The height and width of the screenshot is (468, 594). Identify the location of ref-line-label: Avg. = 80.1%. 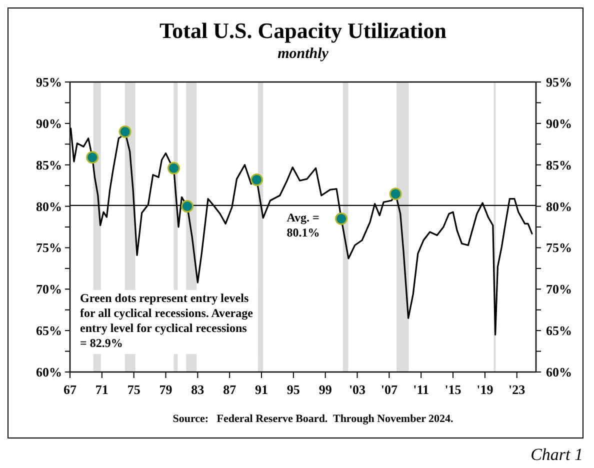
(303, 225).